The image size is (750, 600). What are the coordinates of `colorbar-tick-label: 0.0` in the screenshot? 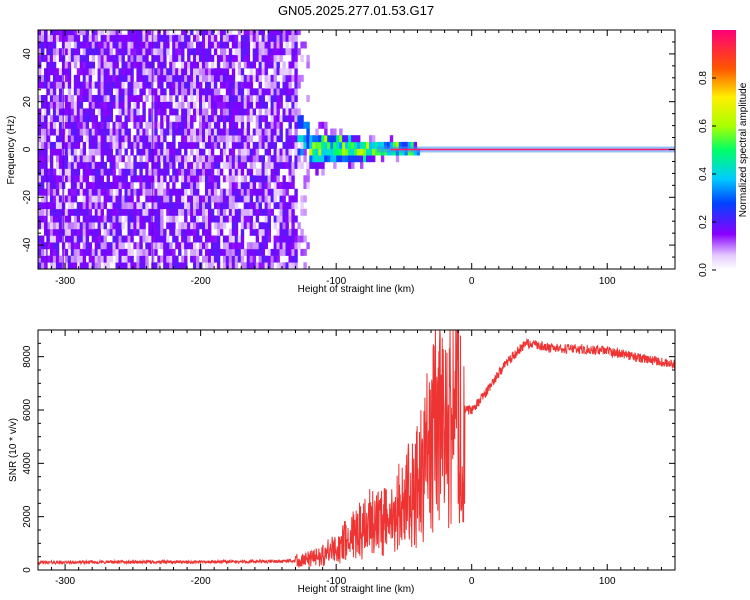 It's located at (703, 270).